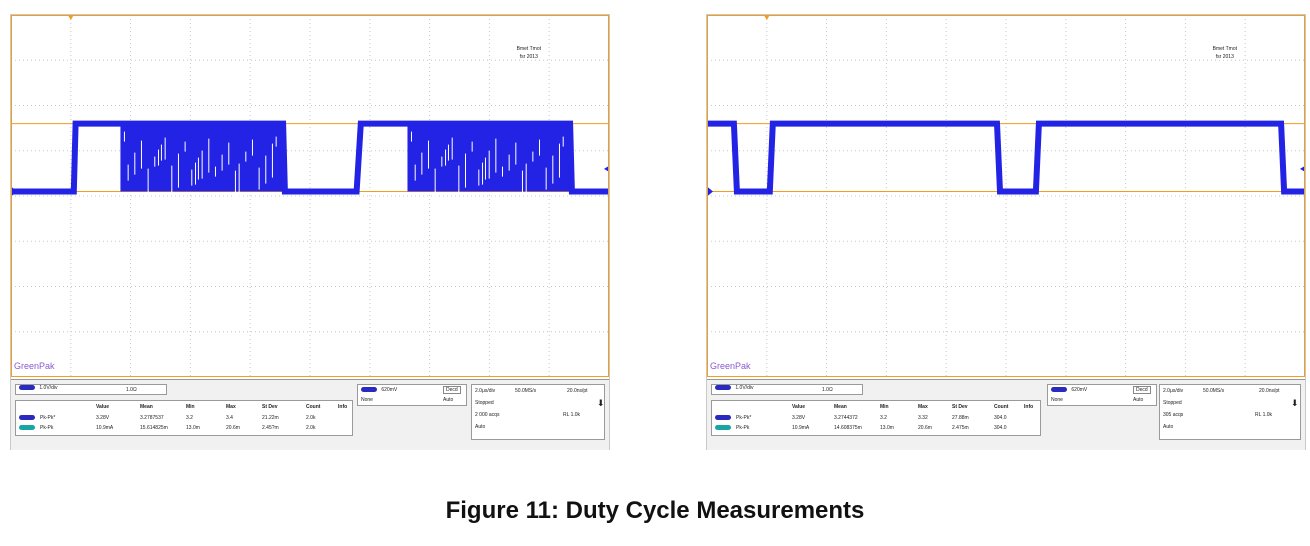 The height and width of the screenshot is (546, 1310). What do you see at coordinates (229, 418) in the screenshot?
I see `measurement-max: 3.4` at bounding box center [229, 418].